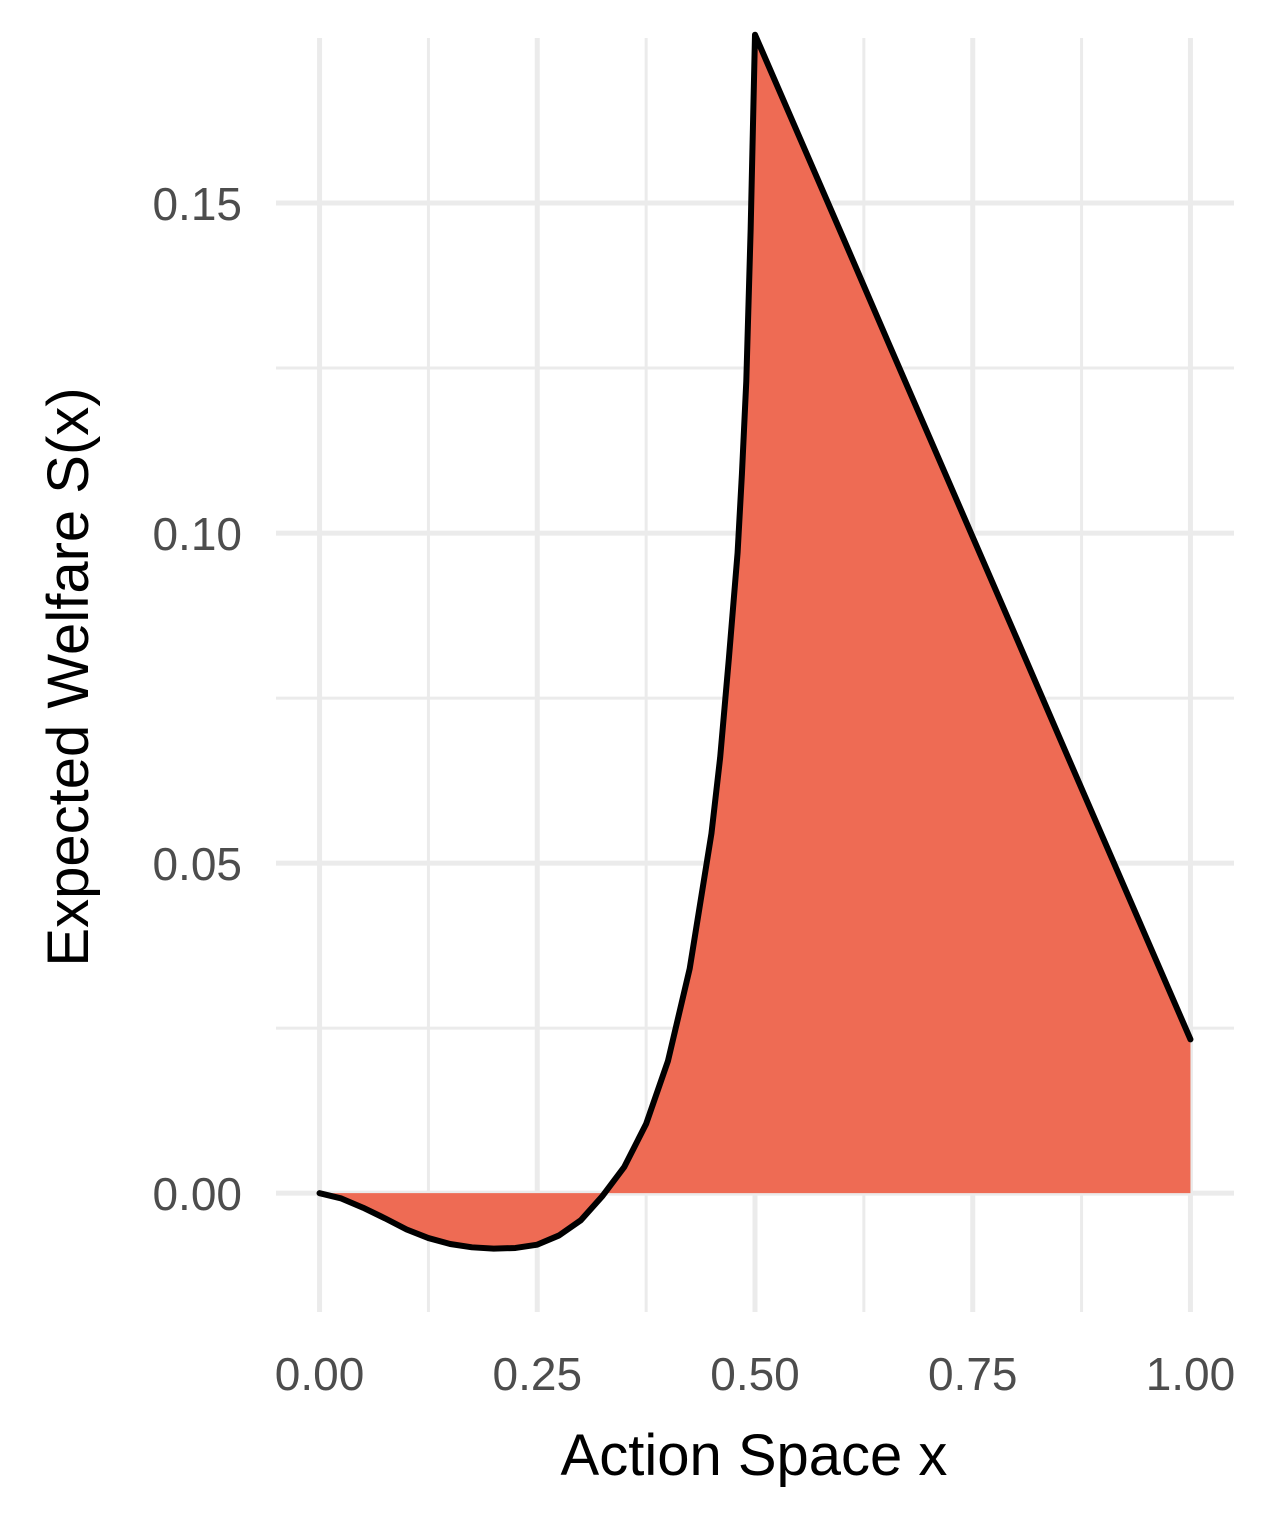 This screenshot has width=1272, height=1530. Describe the element at coordinates (538, 1374) in the screenshot. I see `x-tick-label: 0.25` at that location.